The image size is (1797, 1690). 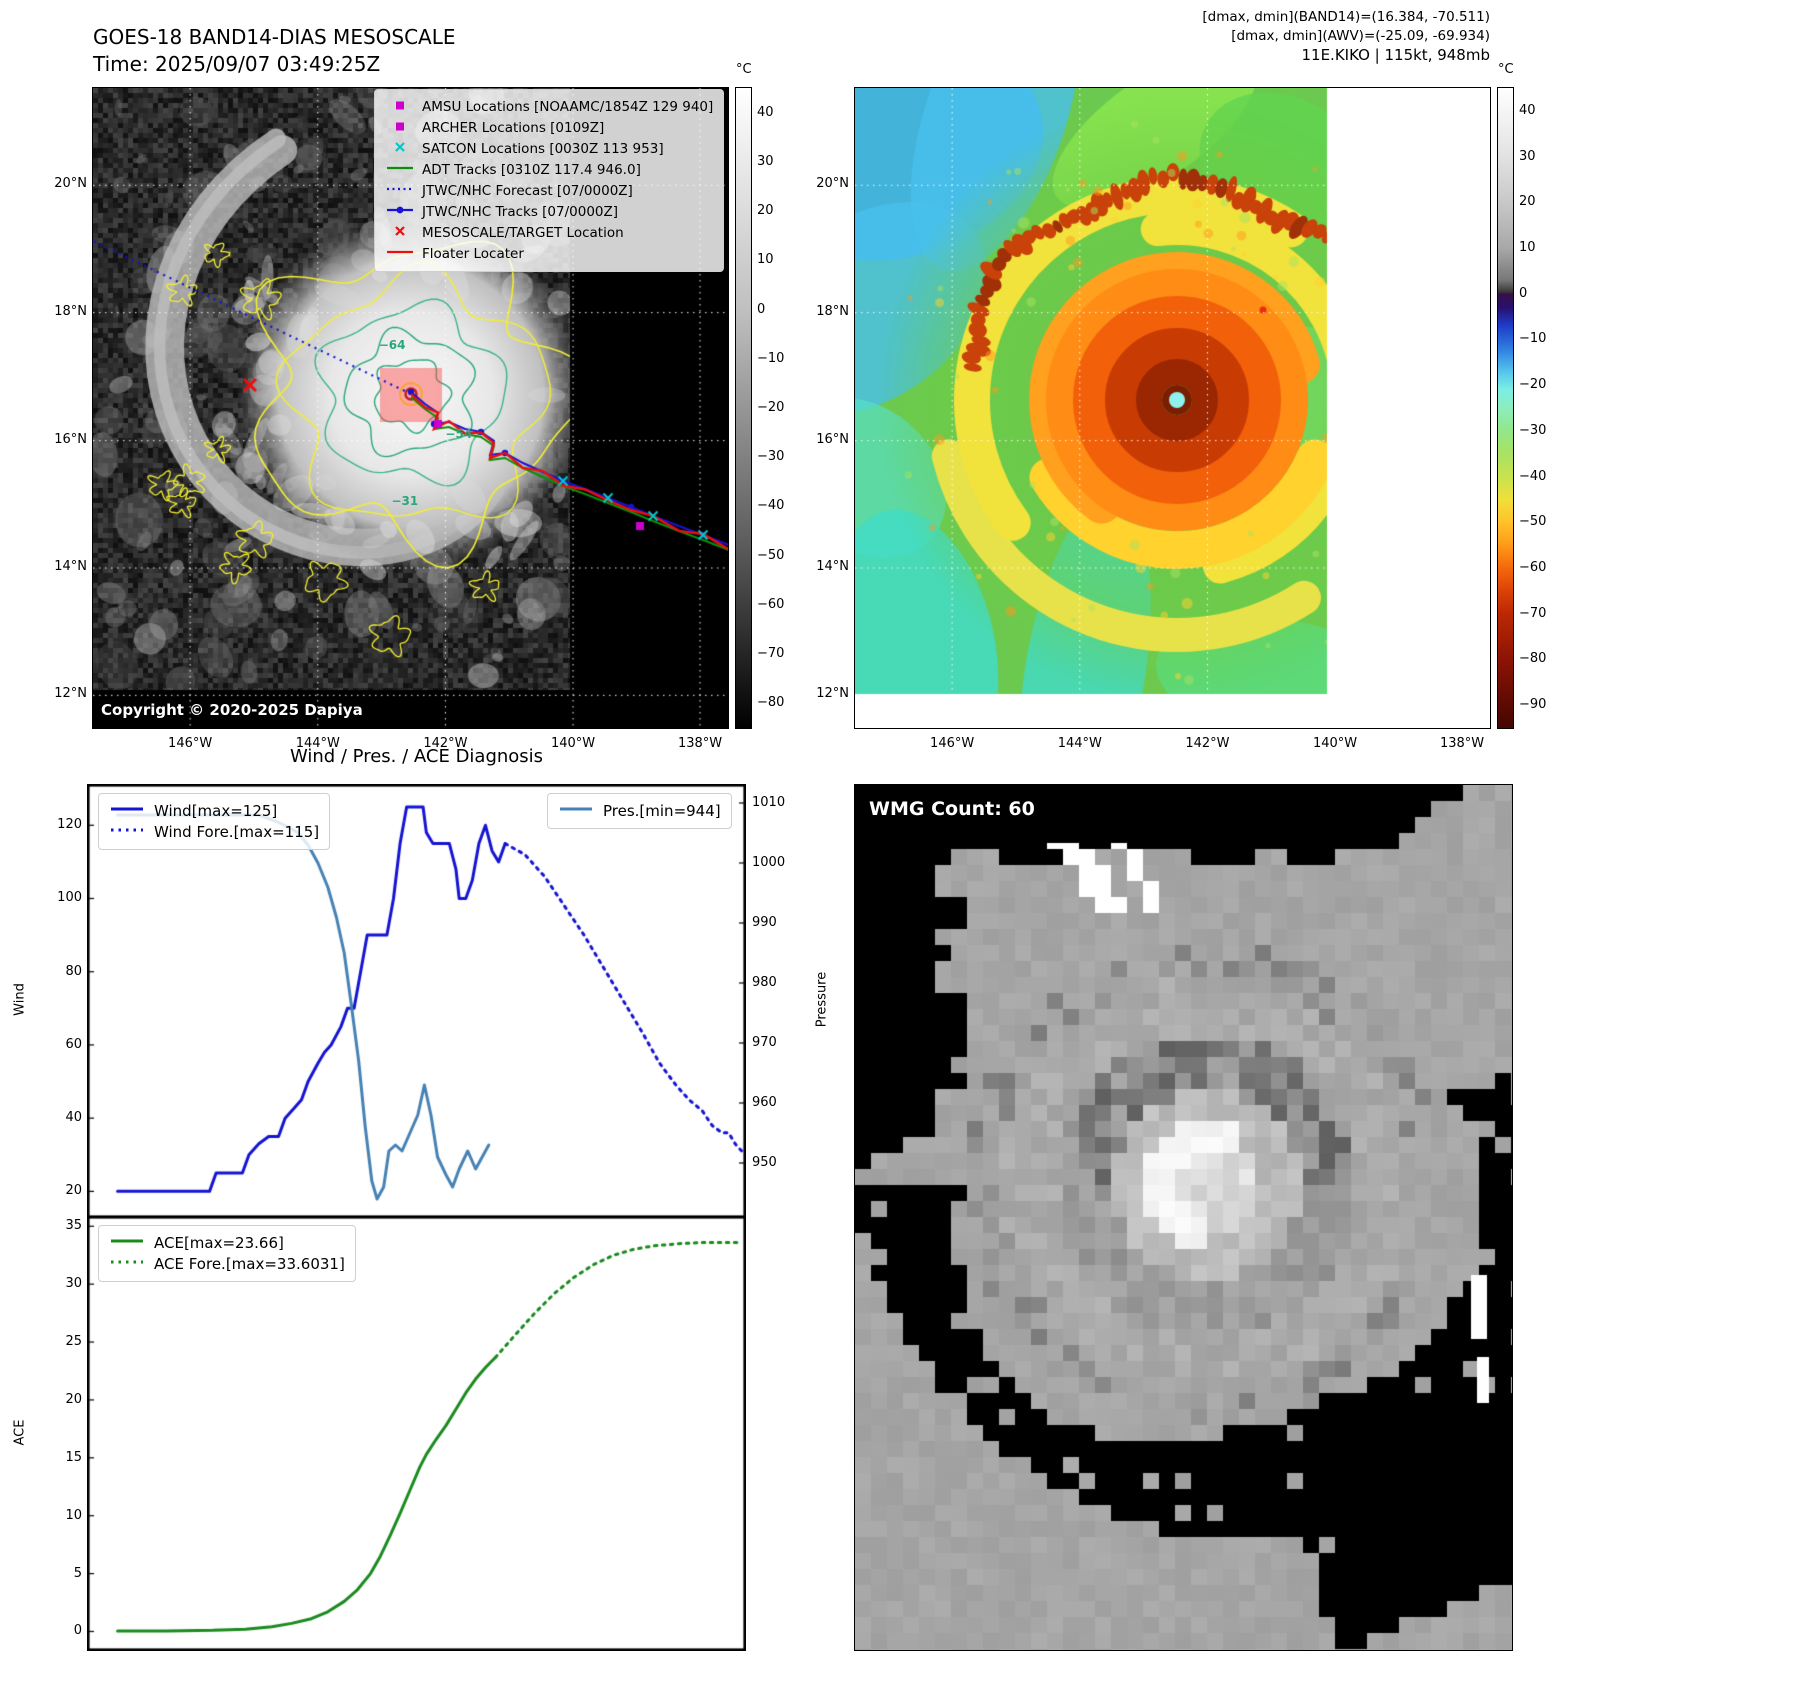 What do you see at coordinates (1527, 202) in the screenshot?
I see `colorbar-tick-label: 20` at bounding box center [1527, 202].